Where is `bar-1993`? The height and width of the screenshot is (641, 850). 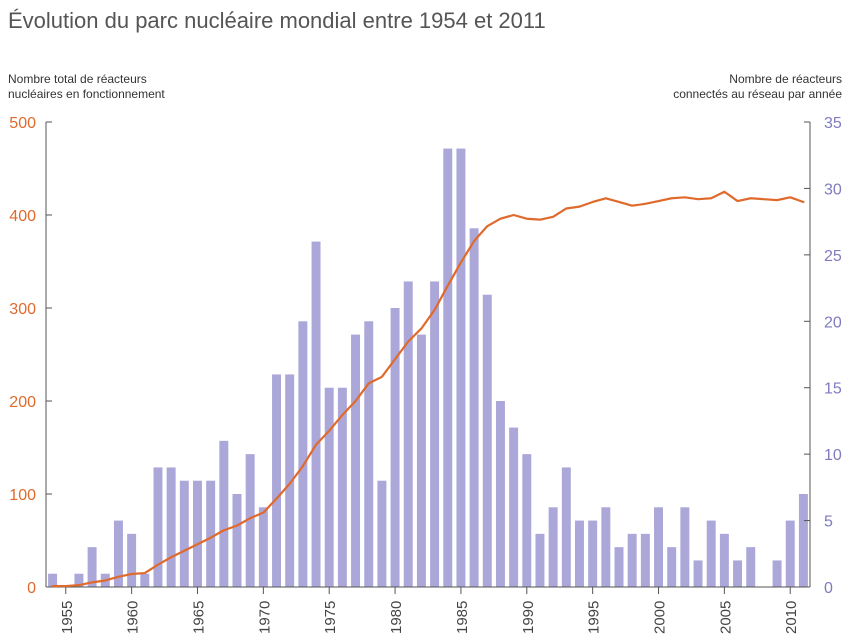 bar-1993 is located at coordinates (566, 527).